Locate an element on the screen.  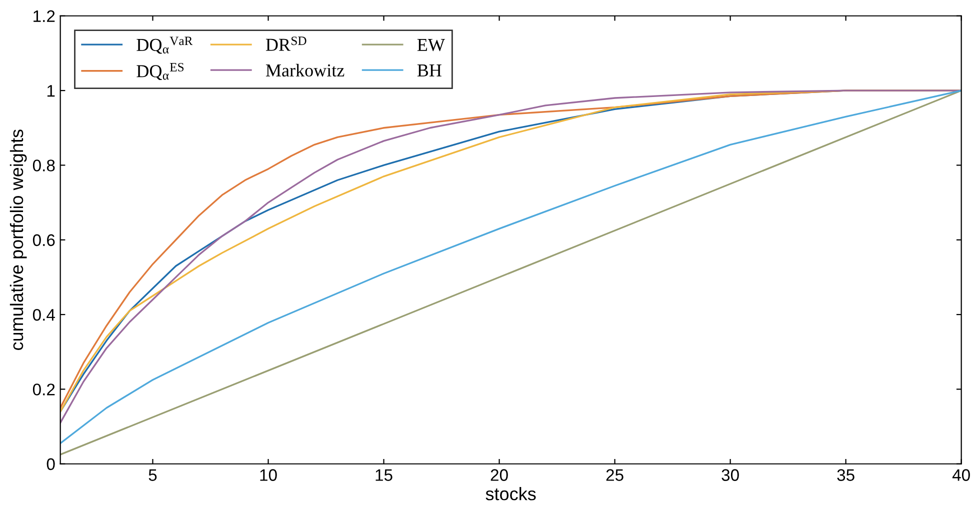
x-tick-label: 30 is located at coordinates (730, 475).